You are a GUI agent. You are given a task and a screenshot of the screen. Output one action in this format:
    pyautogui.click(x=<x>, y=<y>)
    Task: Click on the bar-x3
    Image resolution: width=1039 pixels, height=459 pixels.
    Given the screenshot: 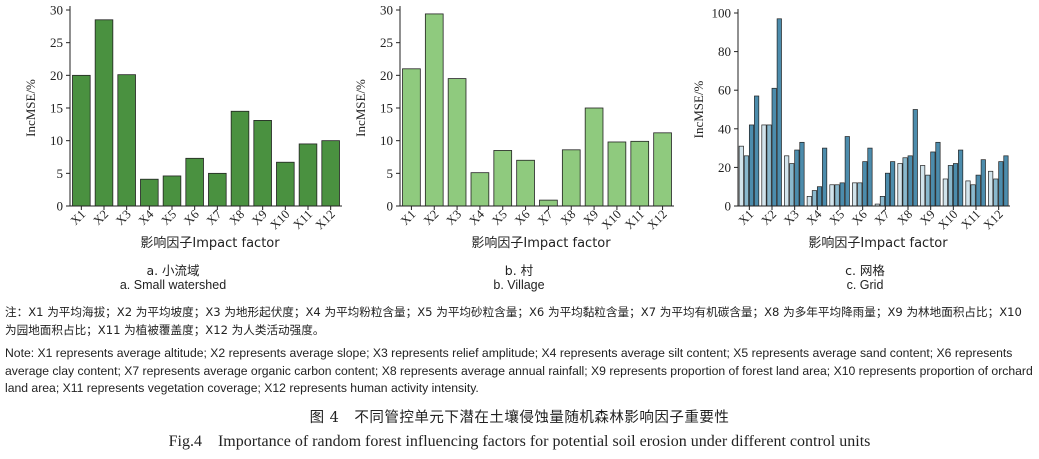 What is the action you would take?
    pyautogui.click(x=126, y=140)
    